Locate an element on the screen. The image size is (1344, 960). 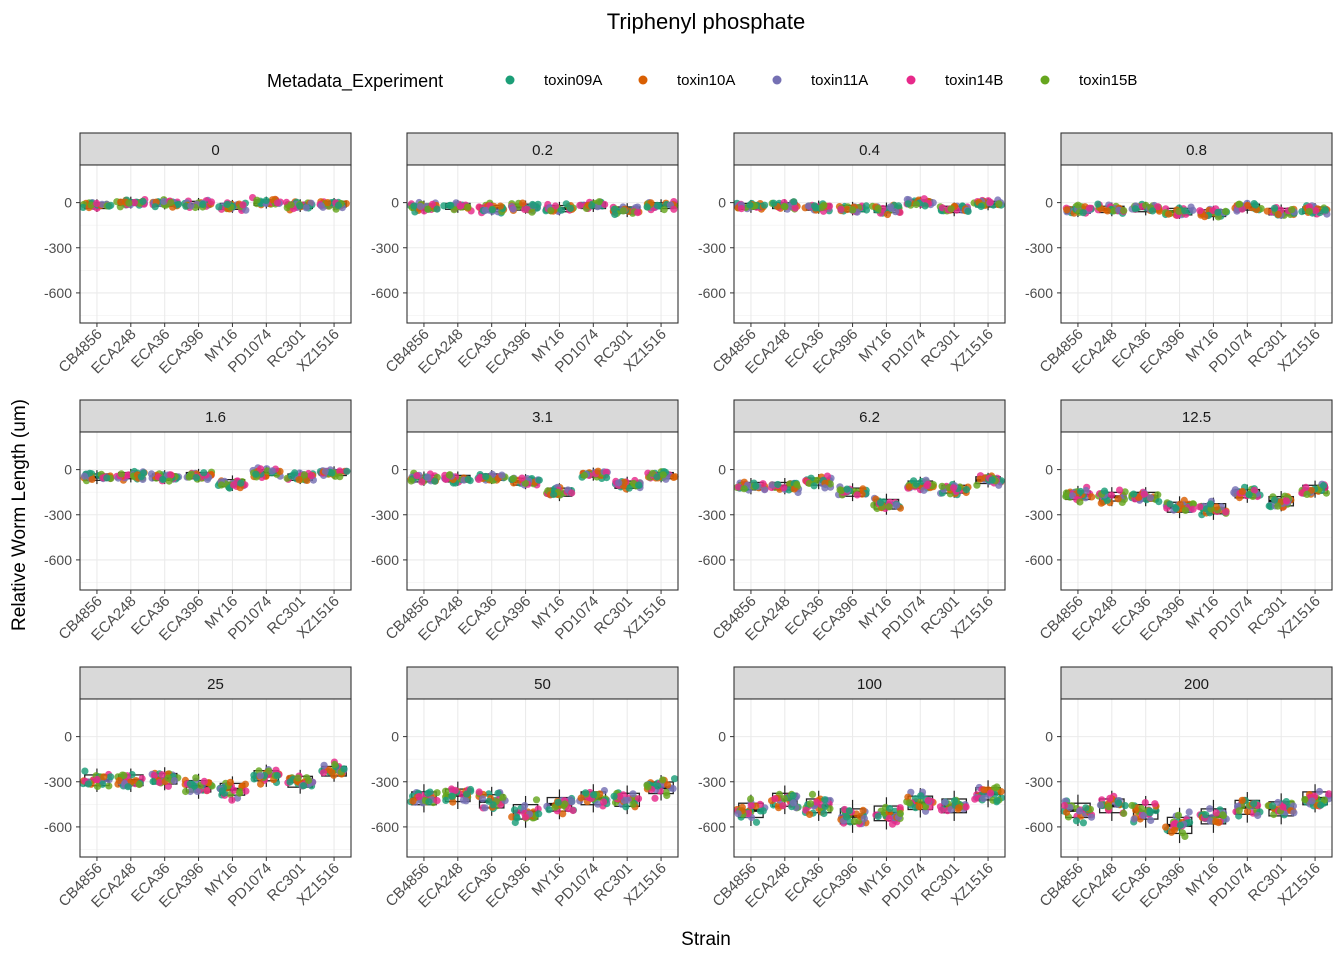
legend-key-toxin15B is located at coordinates (1045, 80).